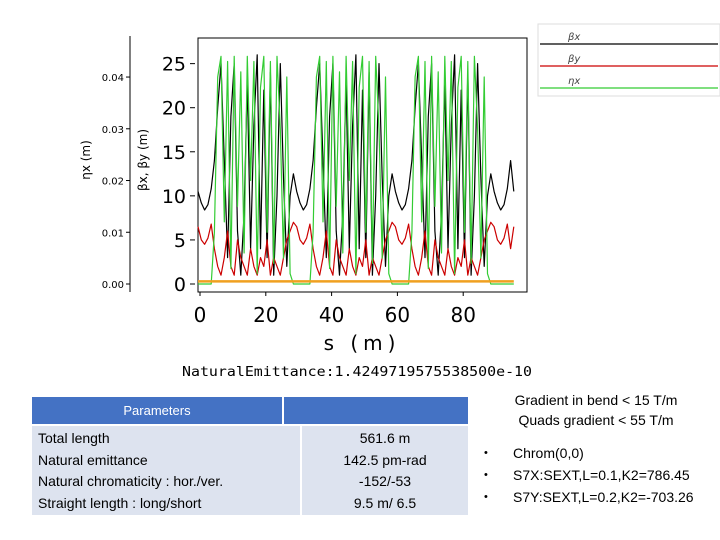 This screenshot has width=720, height=540. What do you see at coordinates (462, 315) in the screenshot?
I see `x-tick-label: 80` at bounding box center [462, 315].